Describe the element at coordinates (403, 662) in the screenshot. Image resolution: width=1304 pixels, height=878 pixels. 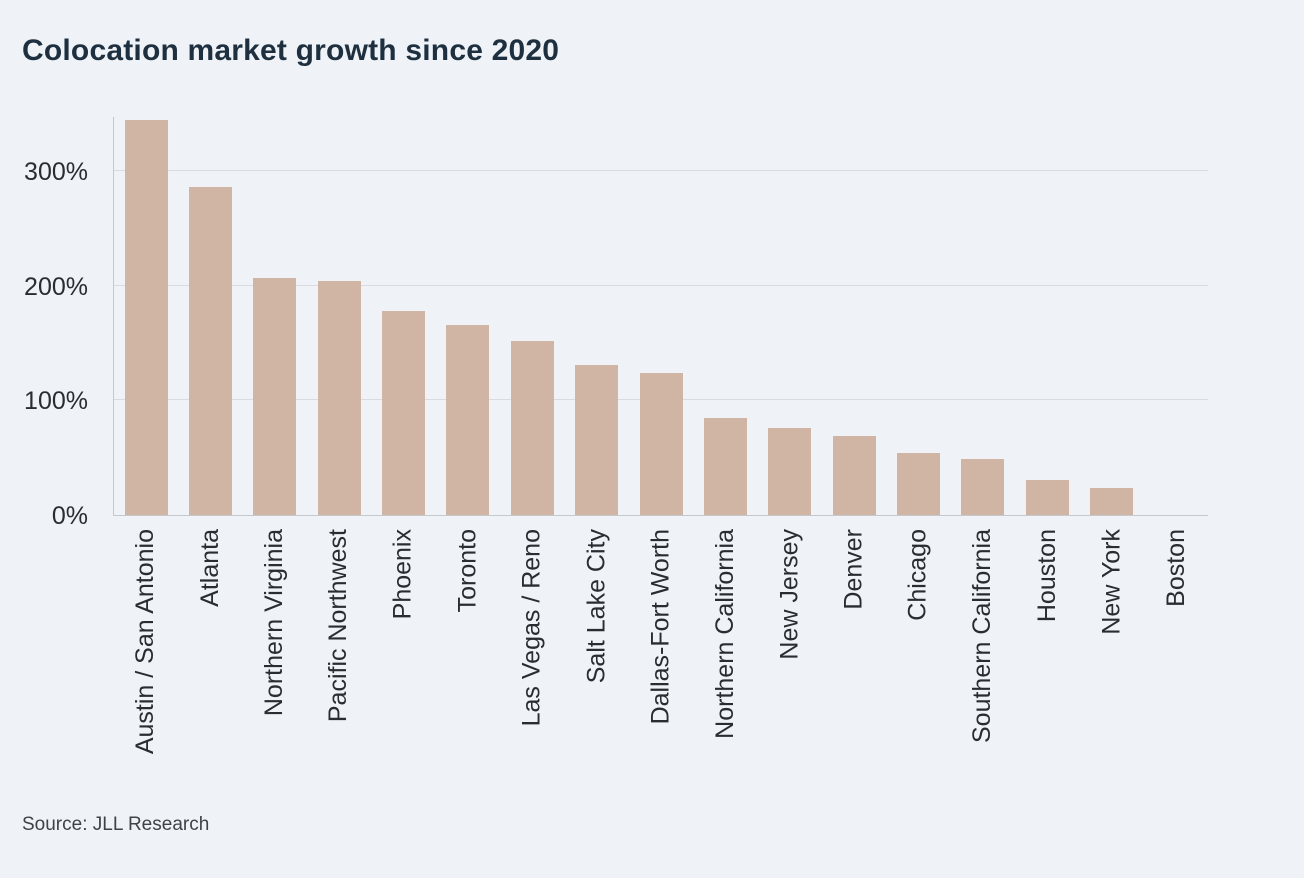
I see `x-axis-label-slot: Phoenix` at that location.